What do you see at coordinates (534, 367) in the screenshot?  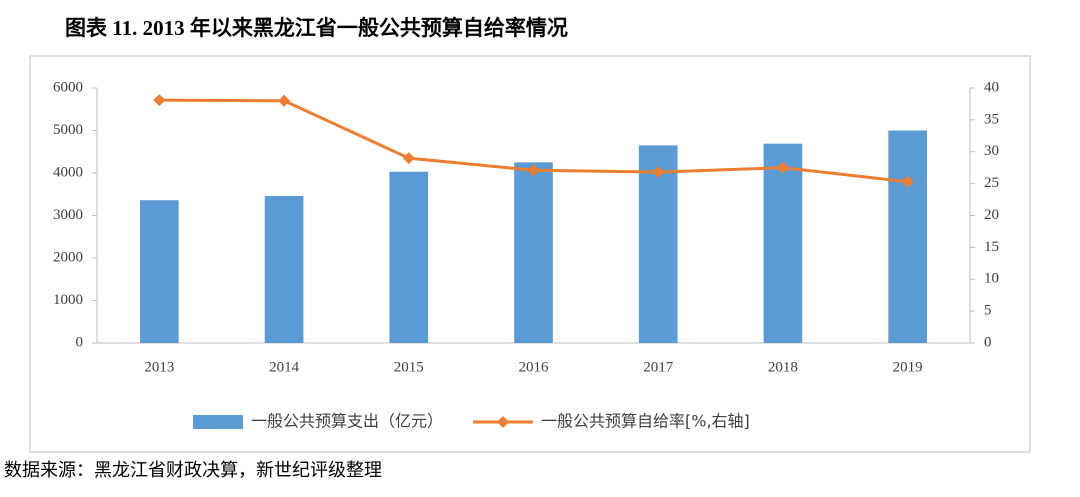 I see `x-tick-label: 2016` at bounding box center [534, 367].